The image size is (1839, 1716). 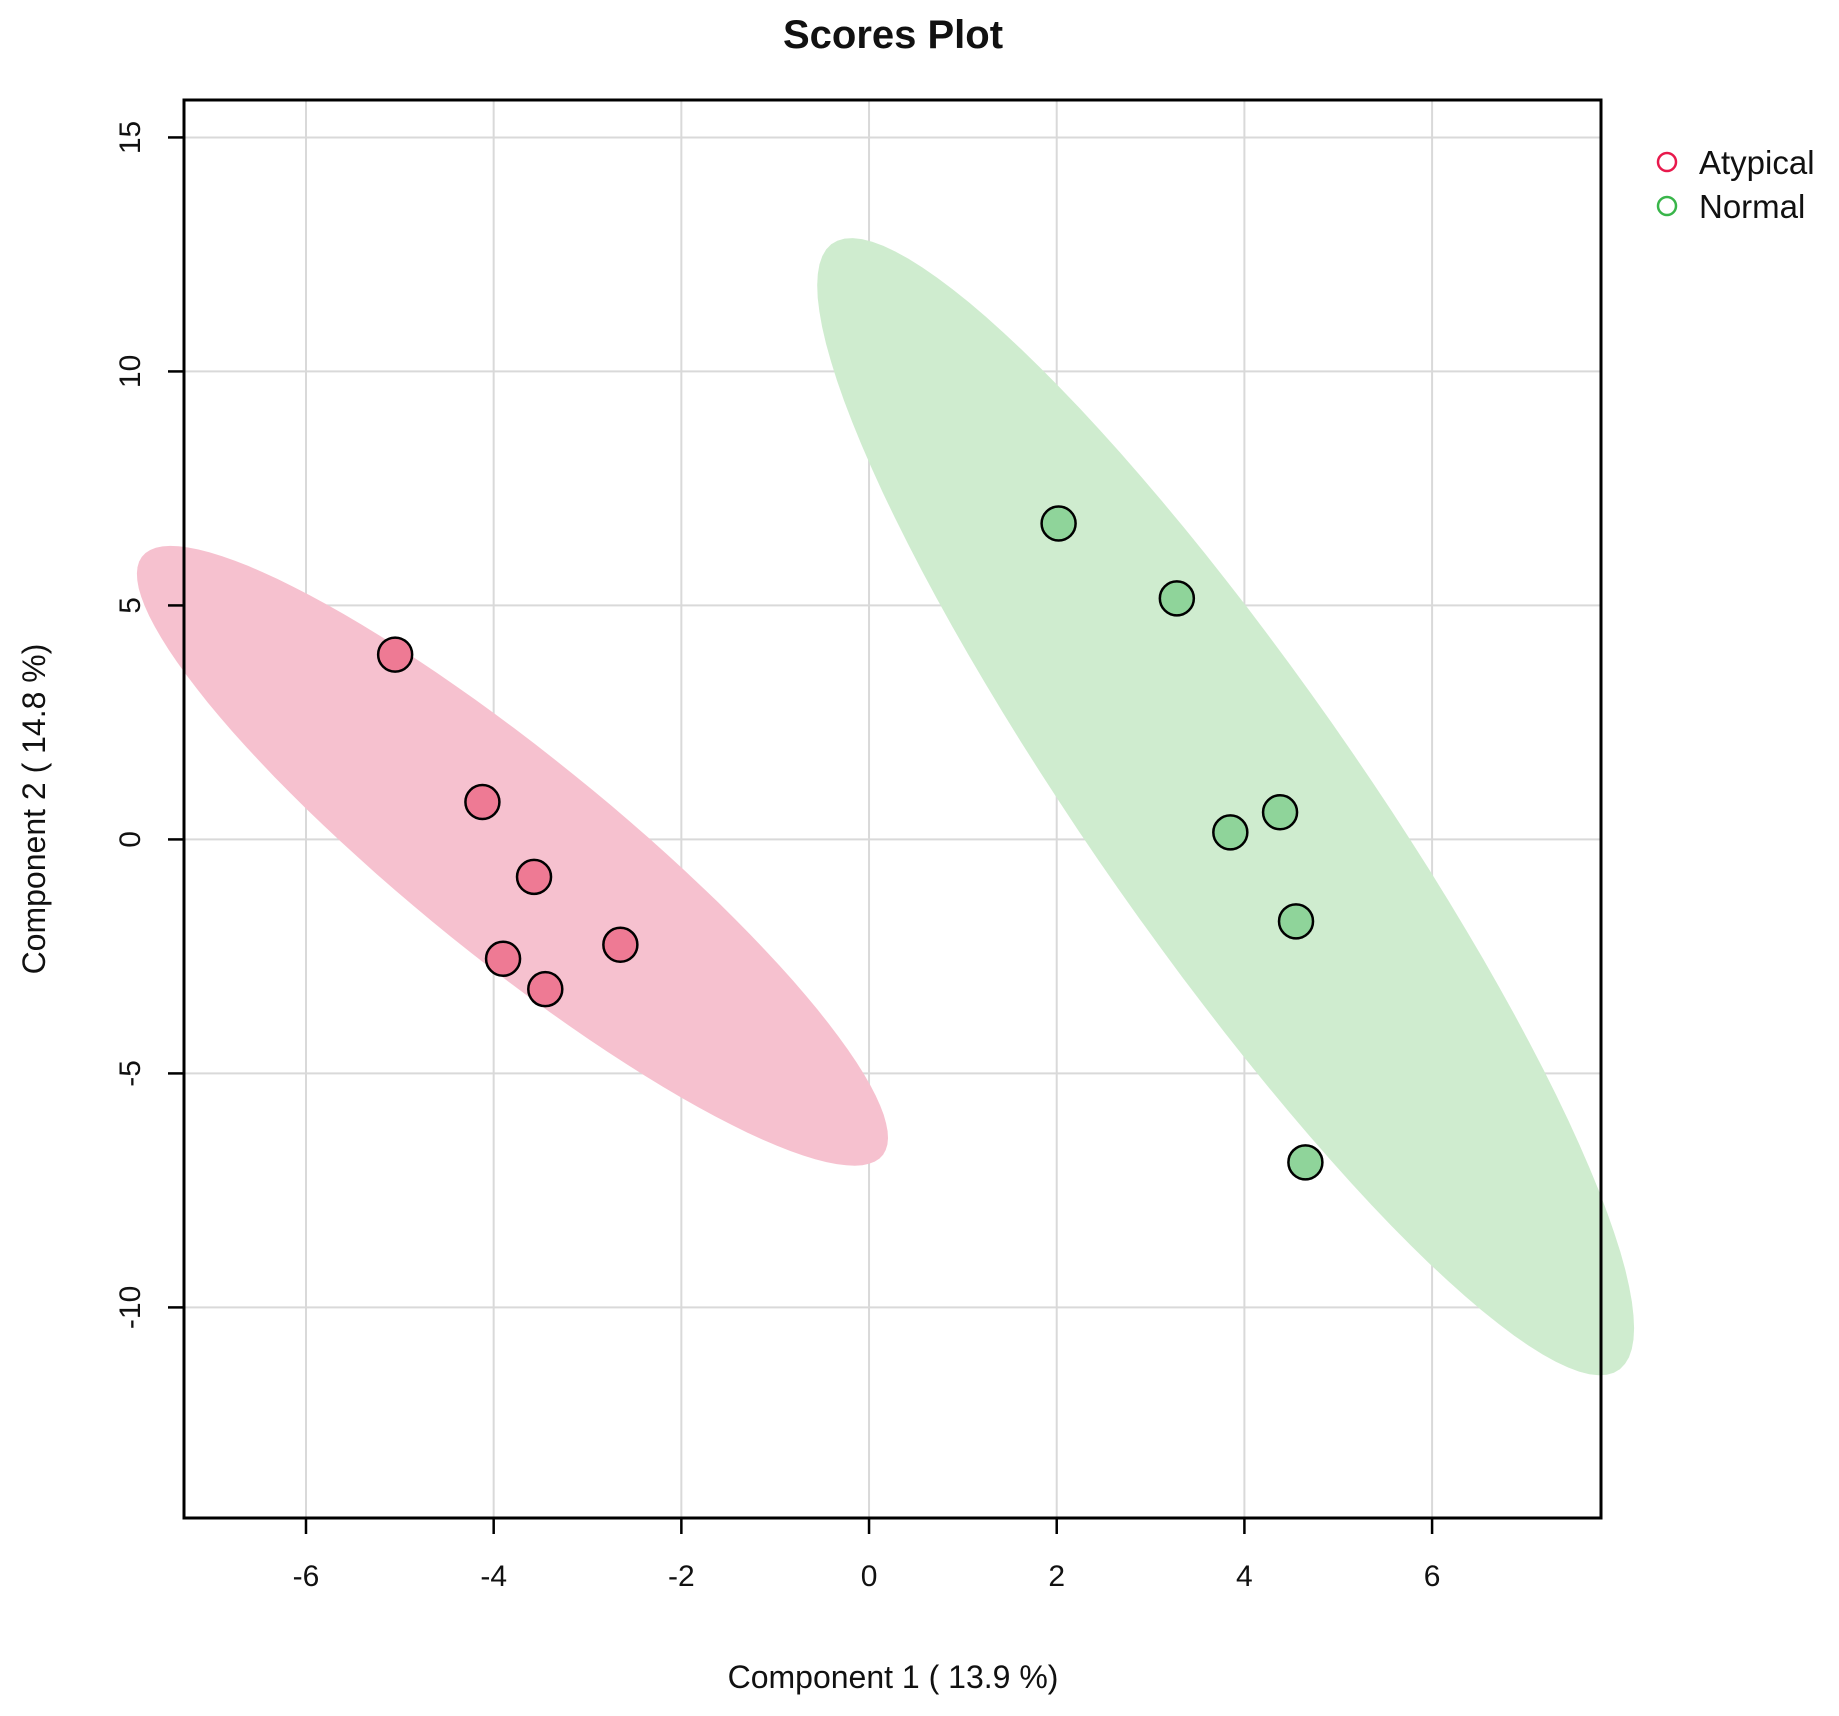 I want to click on ellipse-atypical, so click(x=512, y=855).